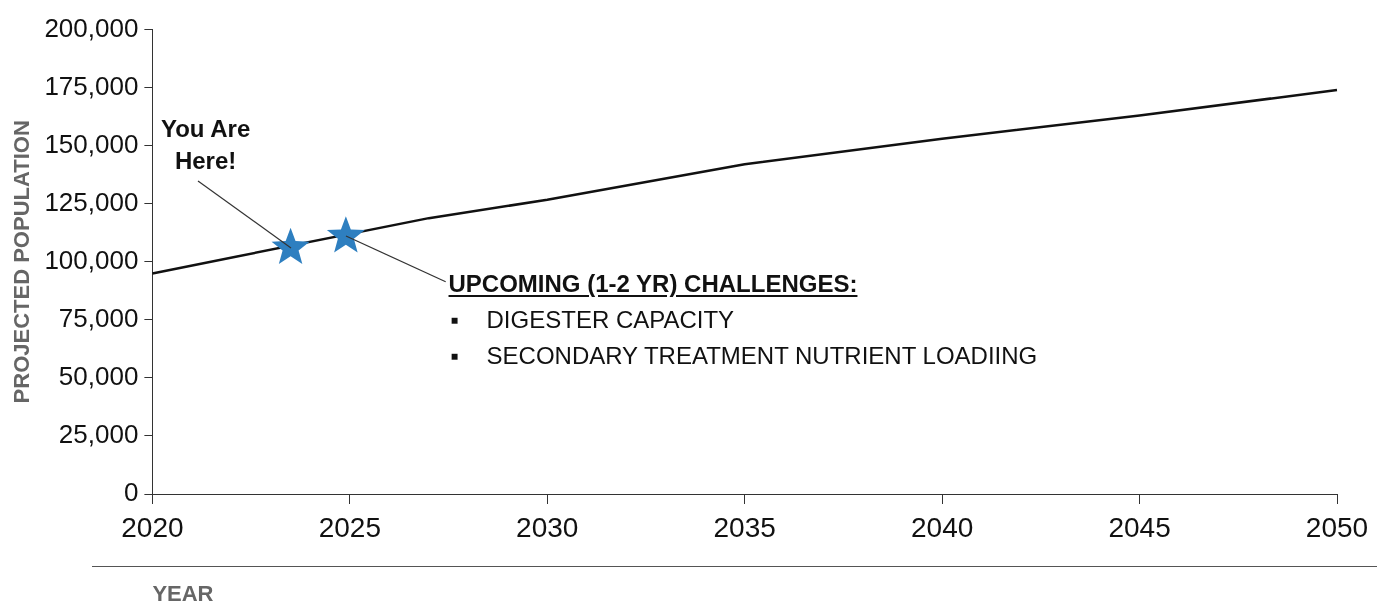 This screenshot has width=1391, height=608. What do you see at coordinates (744, 356) in the screenshot?
I see `annotation: ▪ SECONDARY TREATMENT NUTRIENT LOADIING` at bounding box center [744, 356].